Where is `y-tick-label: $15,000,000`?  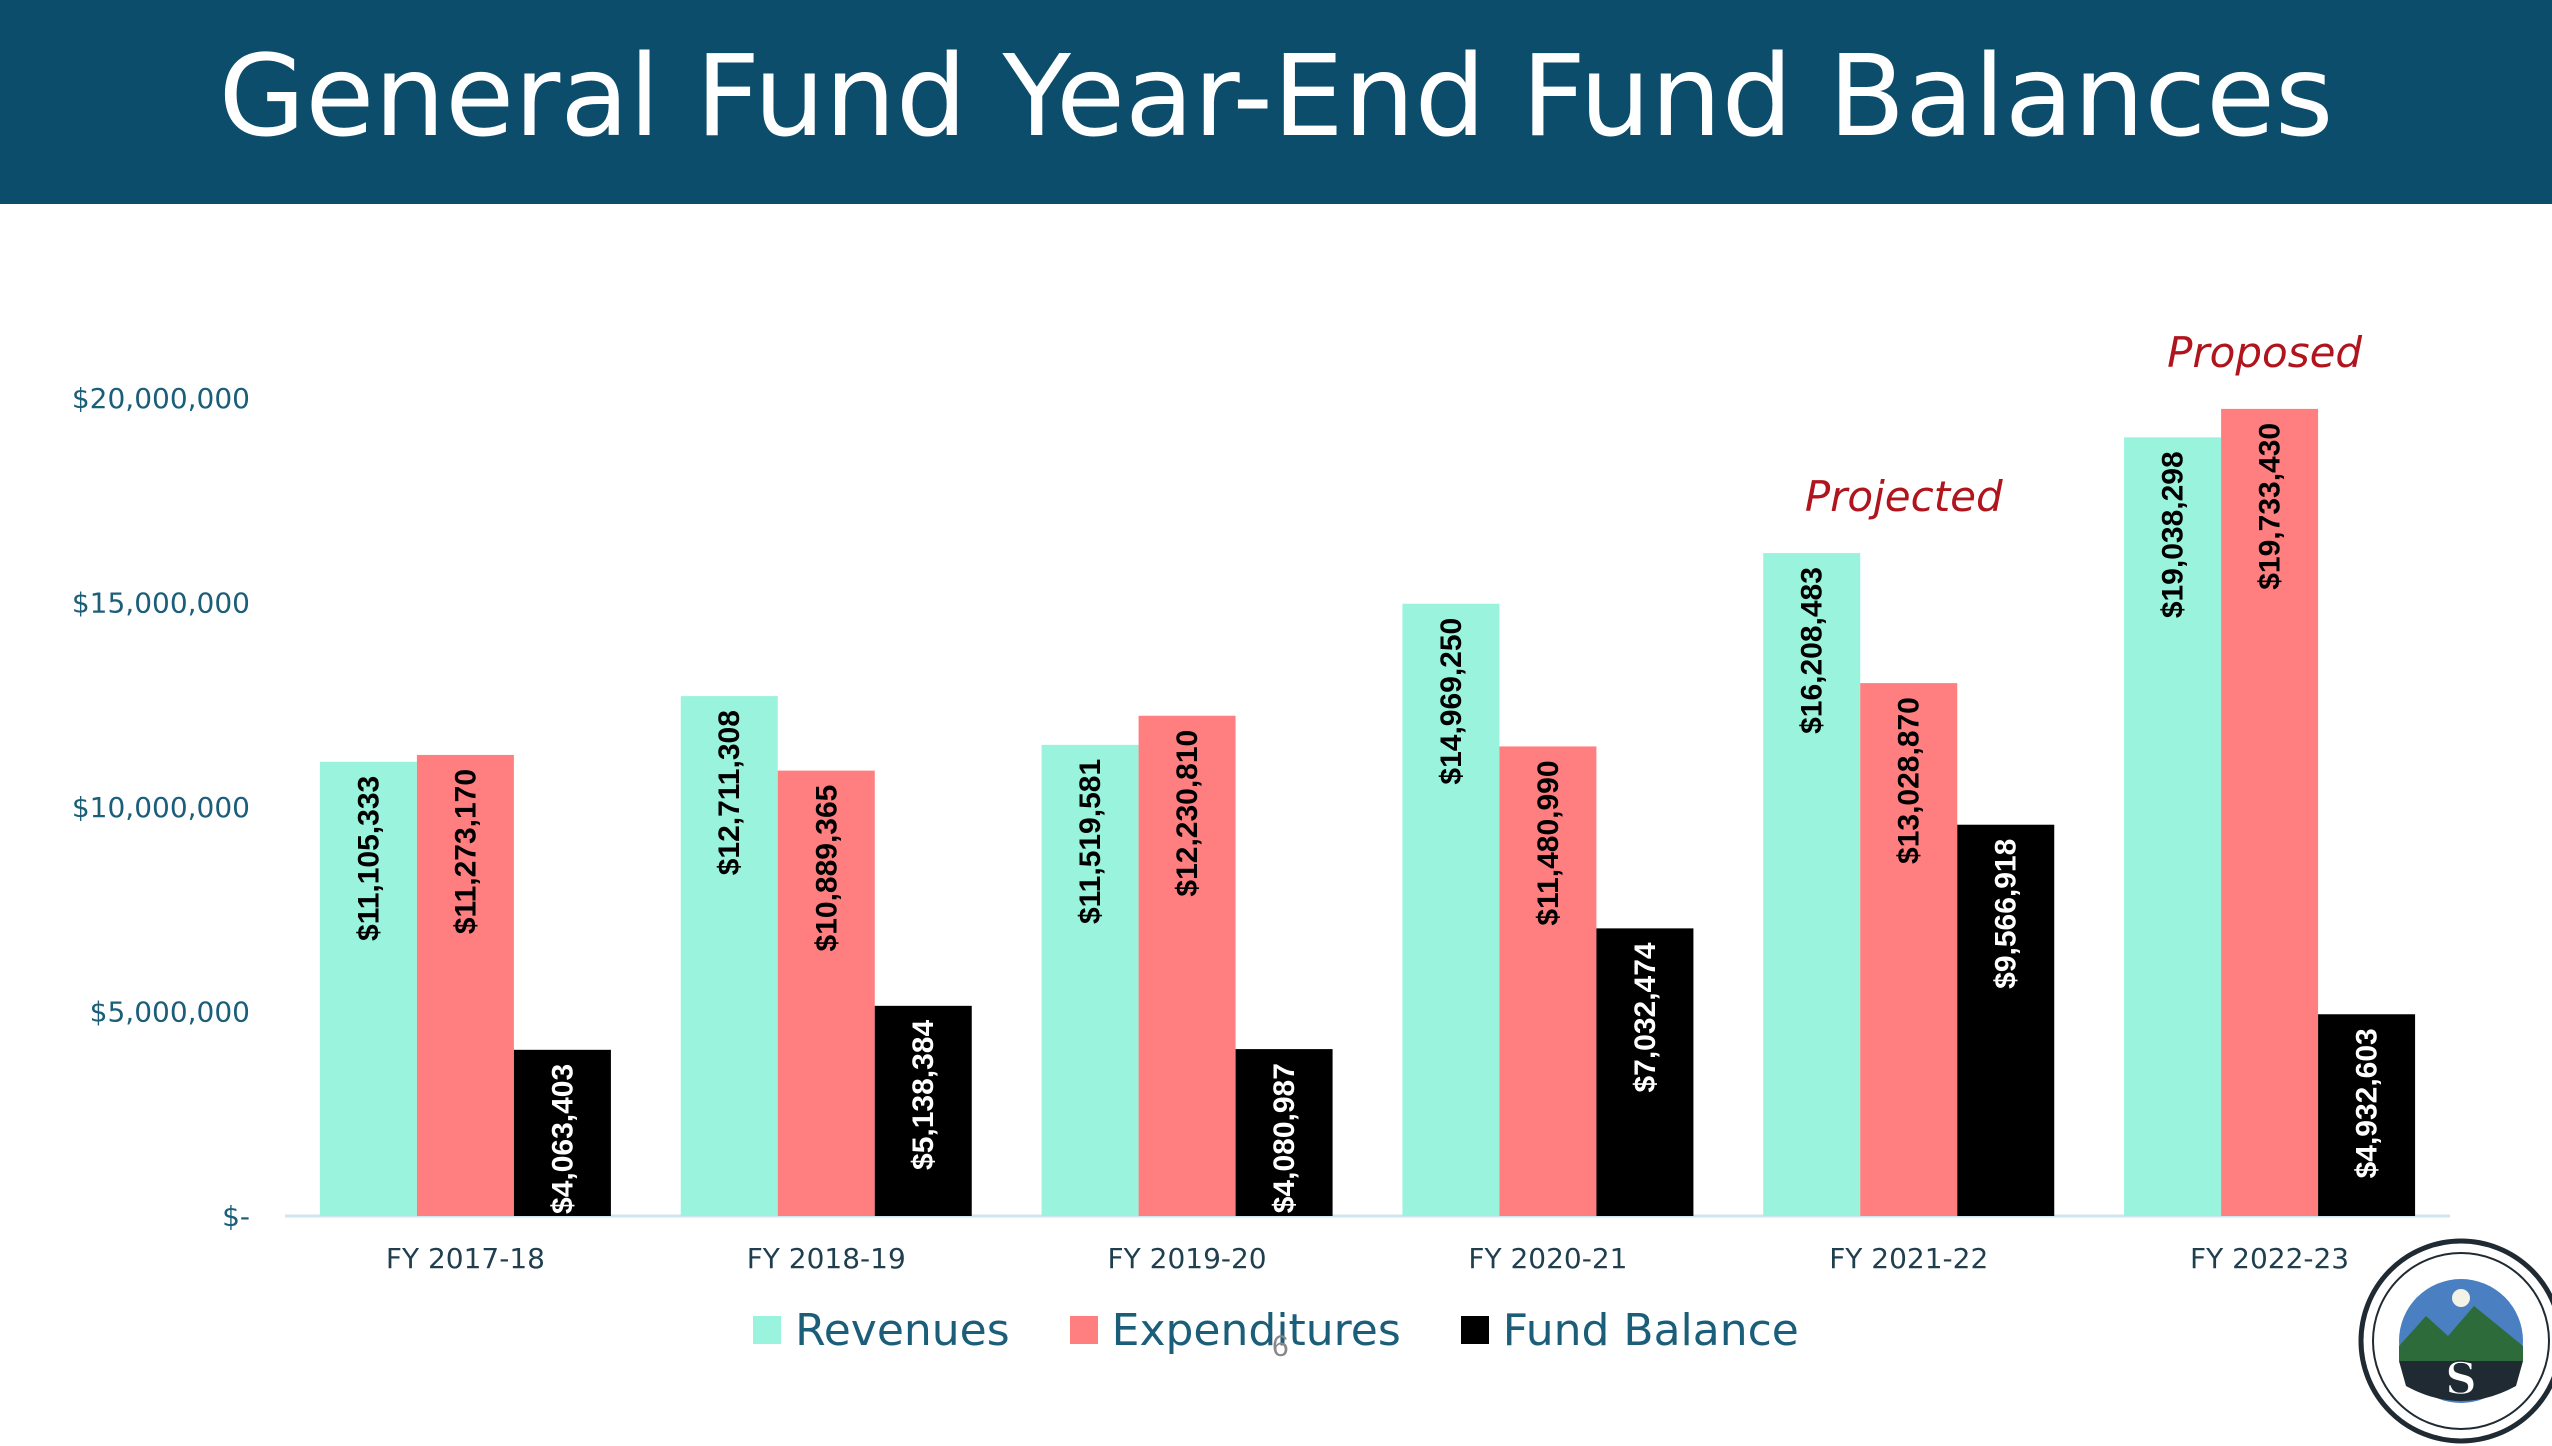 y-tick-label: $15,000,000 is located at coordinates (161, 603).